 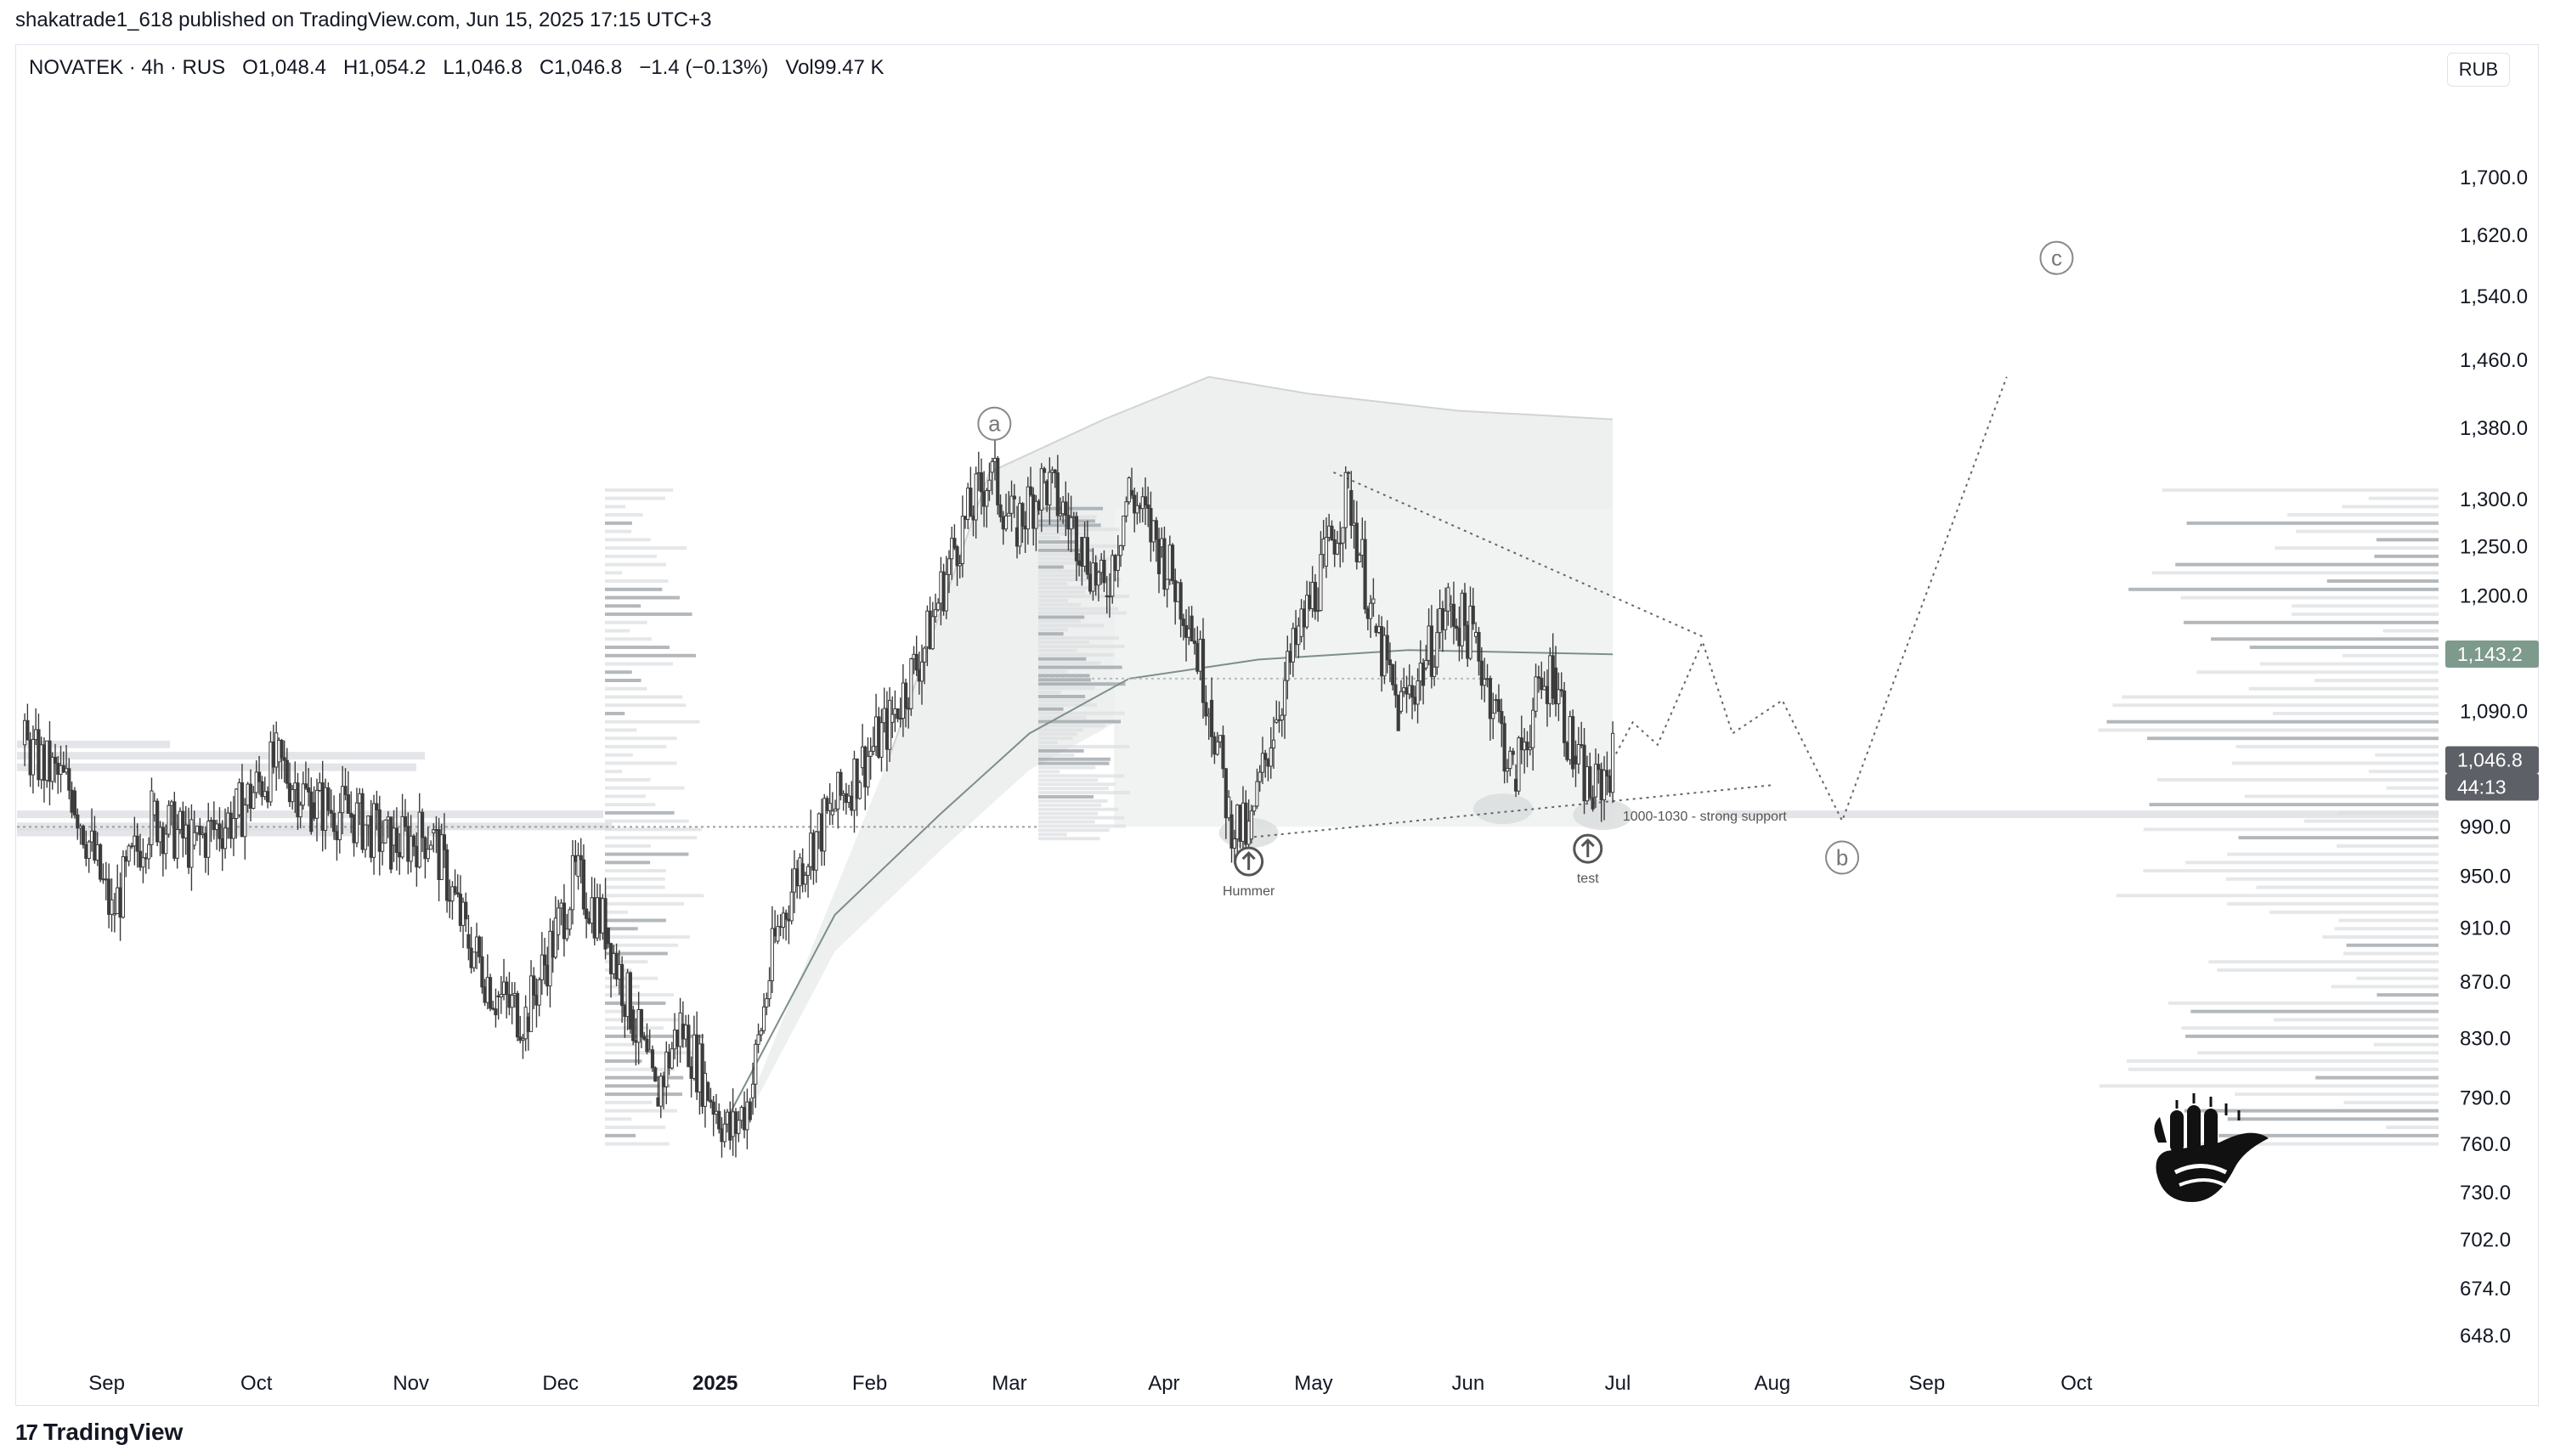 I want to click on currency-button: RUB, so click(x=2479, y=70).